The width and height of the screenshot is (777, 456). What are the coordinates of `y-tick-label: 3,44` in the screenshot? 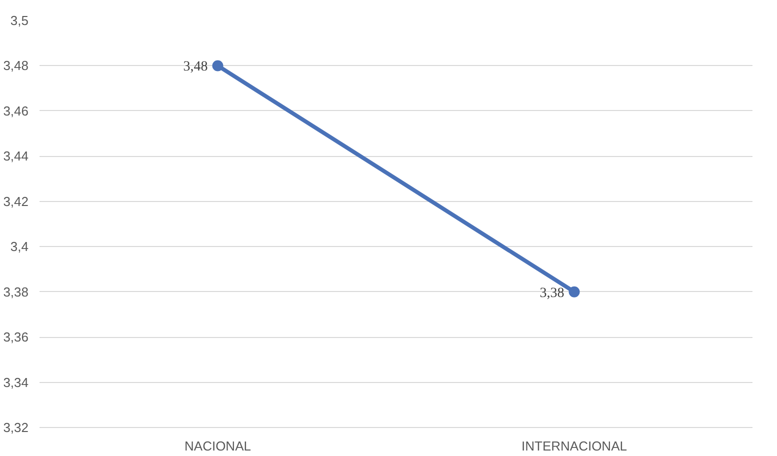 It's located at (16, 156).